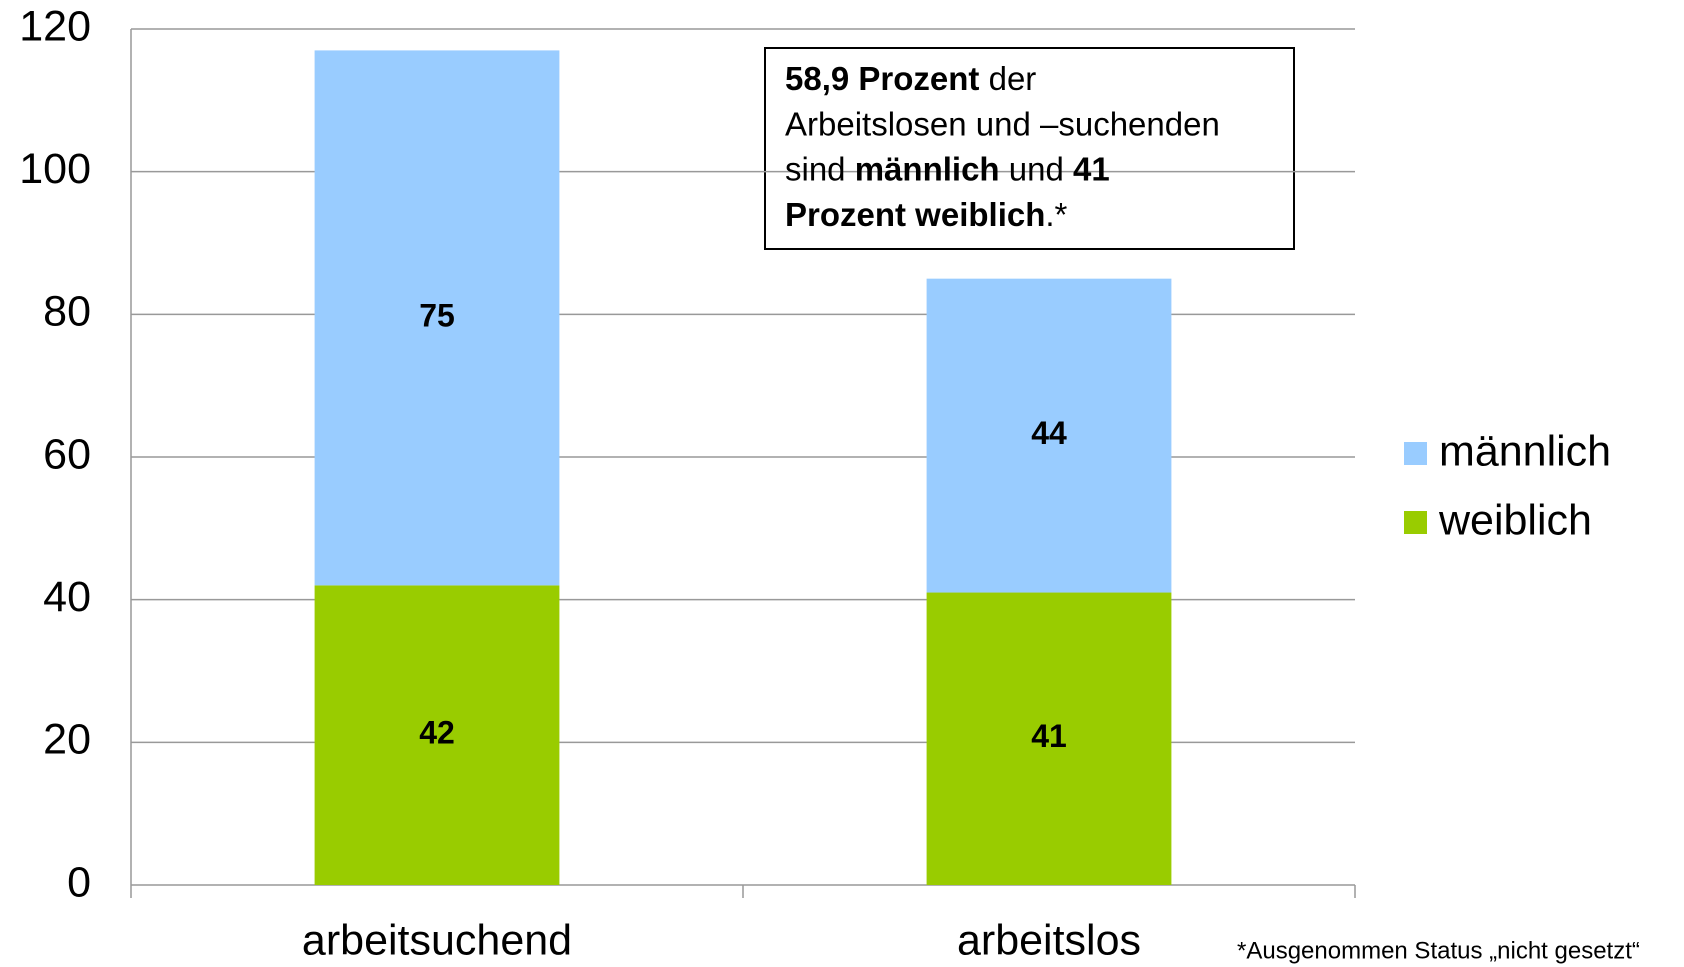 Image resolution: width=1684 pixels, height=967 pixels. I want to click on annotation-line: Arbeitslosen und –suchenden, so click(1002, 123).